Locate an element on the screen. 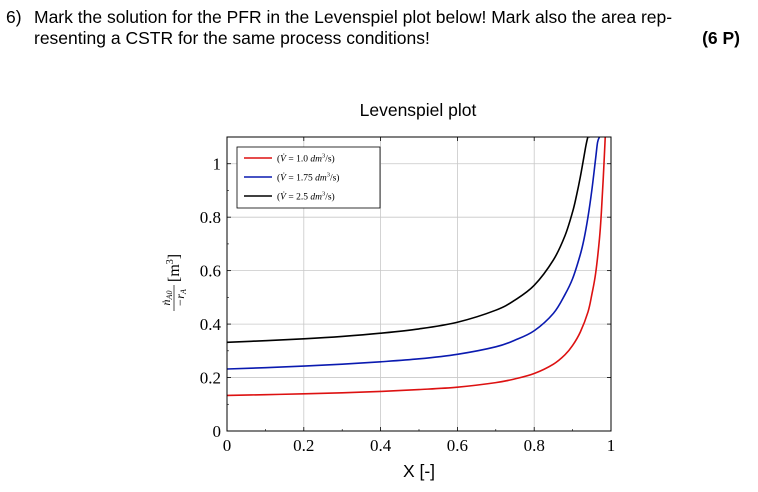 The height and width of the screenshot is (492, 758). y-tick-label-4: 0.8 is located at coordinates (210, 217).